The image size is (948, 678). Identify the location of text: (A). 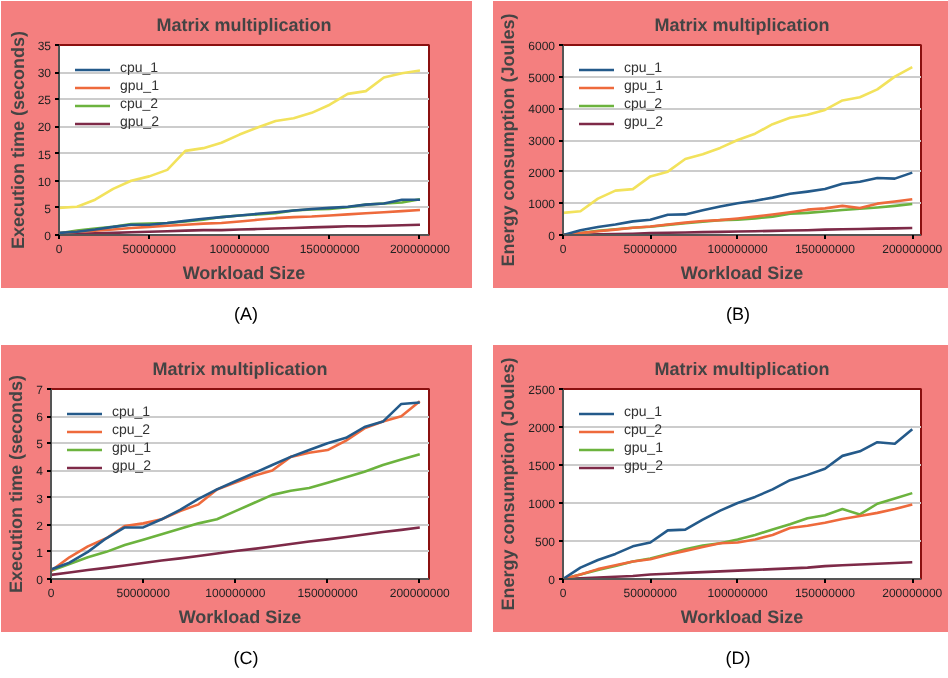
(246, 315).